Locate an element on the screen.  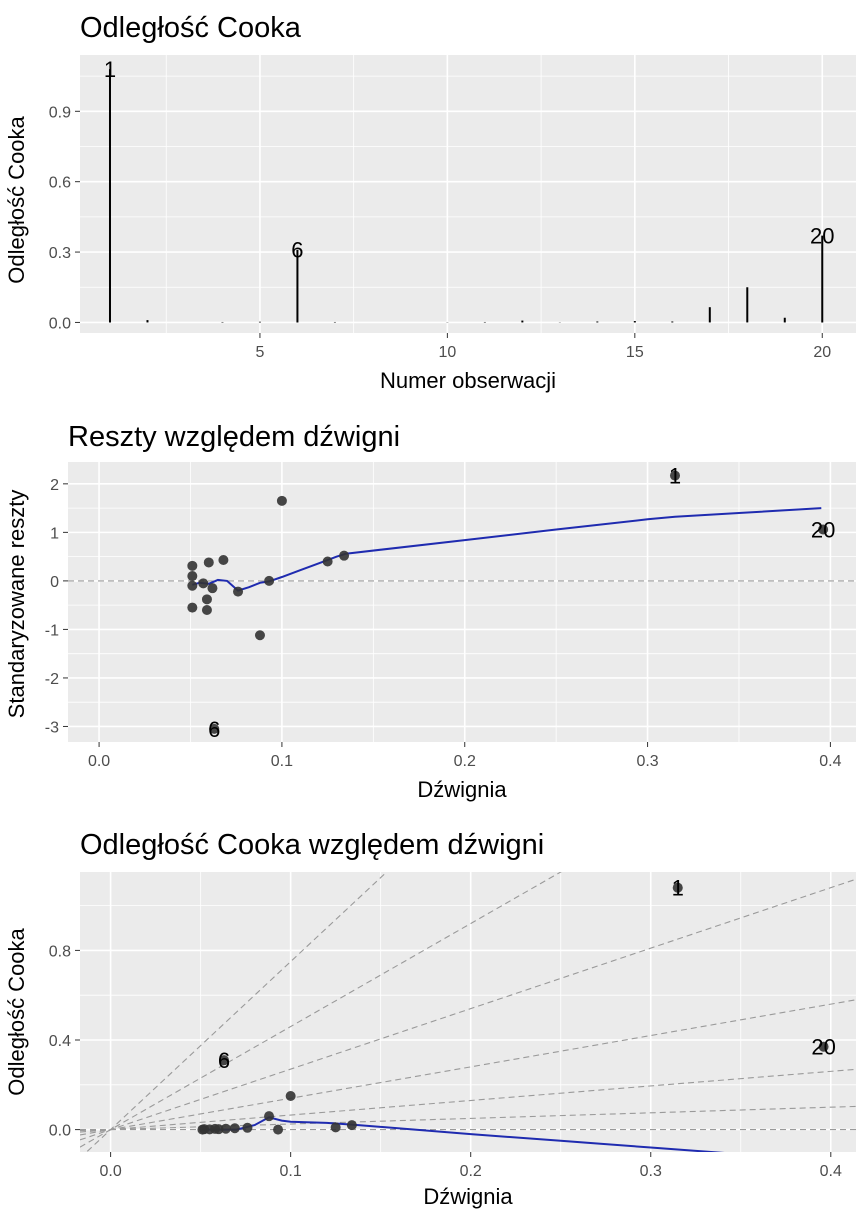
plot3-y-axis-title: Odległość Cooka is located at coordinates (16, 1011).